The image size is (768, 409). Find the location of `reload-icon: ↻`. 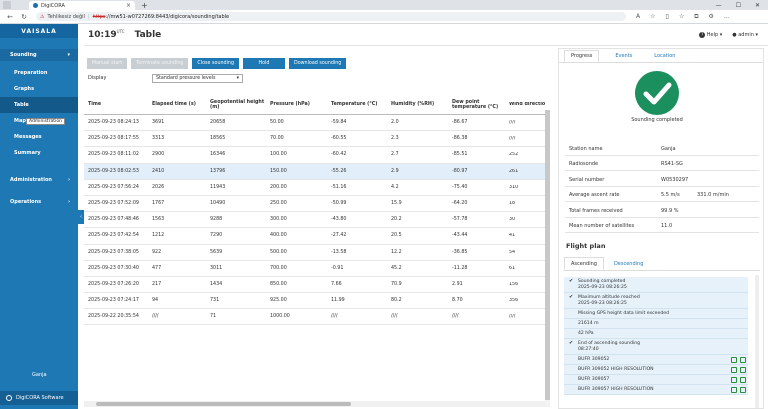

reload-icon: ↻ is located at coordinates (24, 16).